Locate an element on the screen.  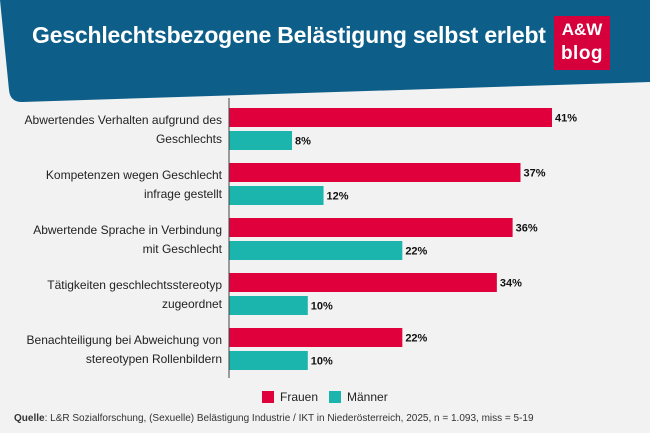
category-label-1-line-1: infrage gestellt is located at coordinates (183, 194).